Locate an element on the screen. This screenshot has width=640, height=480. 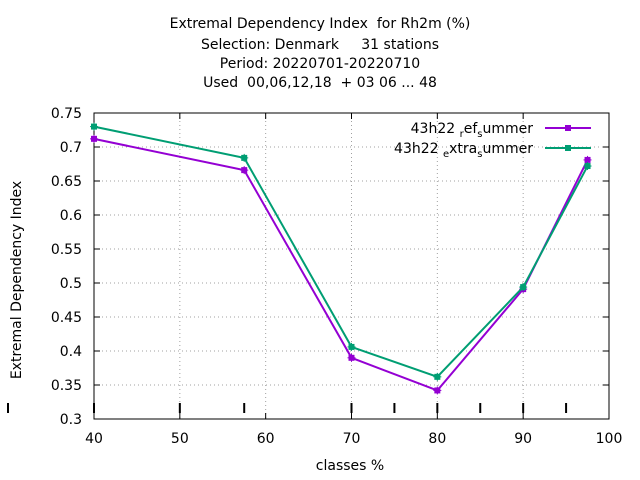
bottom-marks-layer is located at coordinates (287, 408).